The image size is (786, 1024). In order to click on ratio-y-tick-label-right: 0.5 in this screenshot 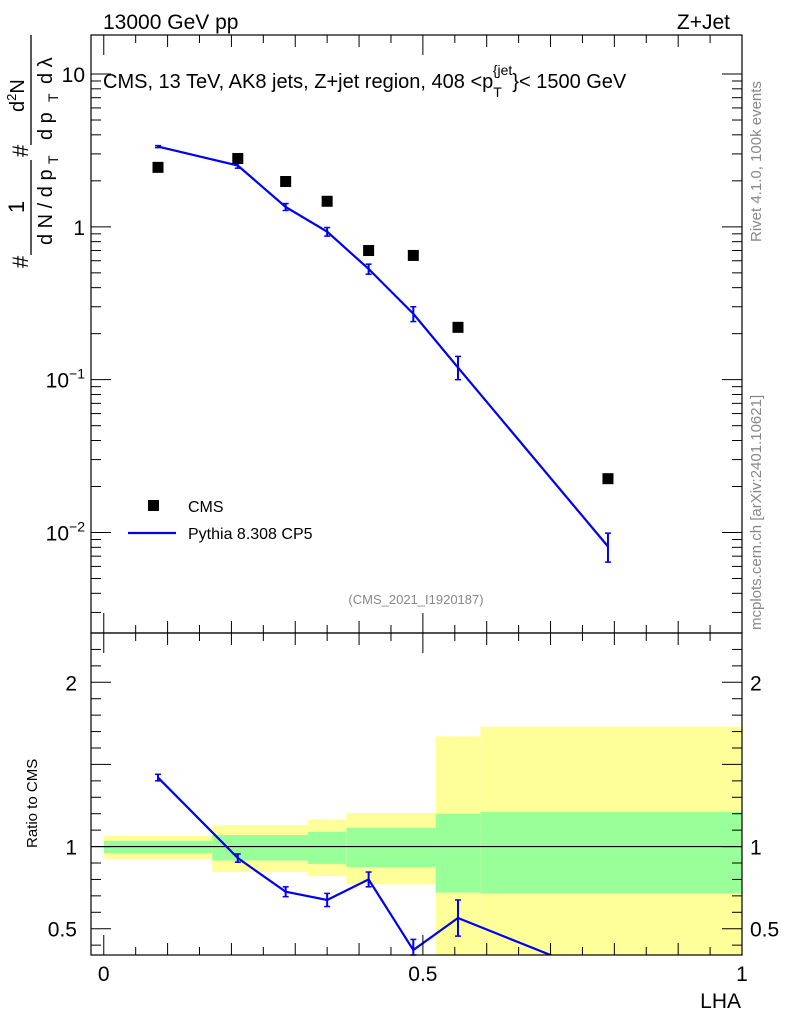, I will do `click(764, 930)`.